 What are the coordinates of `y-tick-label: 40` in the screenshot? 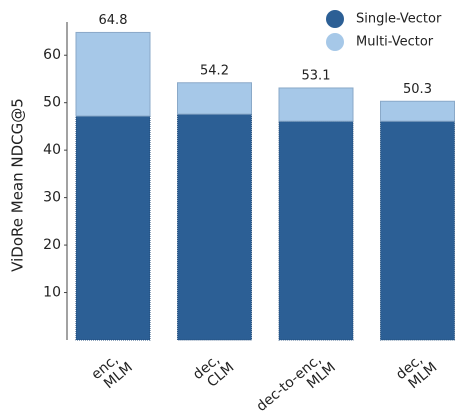 It's located at (52, 150).